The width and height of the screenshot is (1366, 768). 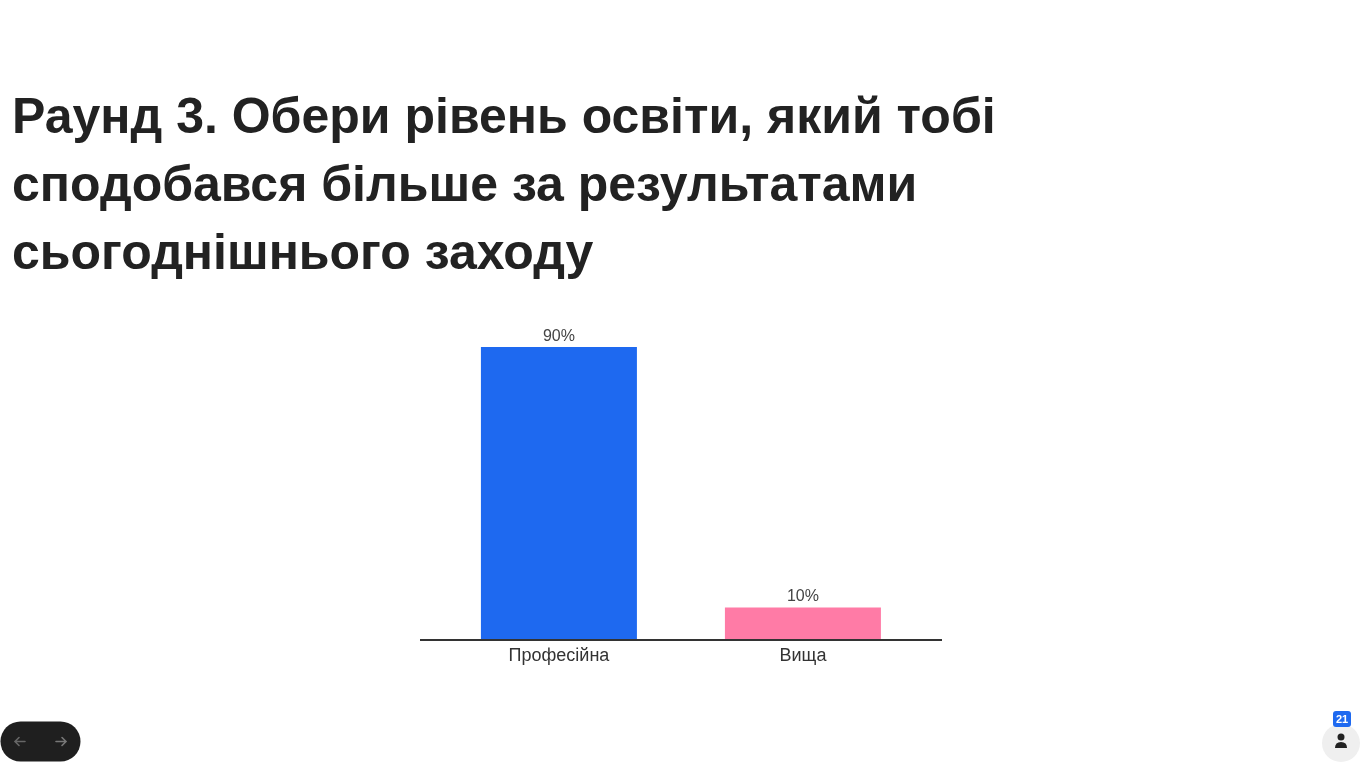 I want to click on x-tick-label: Професійна, so click(x=559, y=654).